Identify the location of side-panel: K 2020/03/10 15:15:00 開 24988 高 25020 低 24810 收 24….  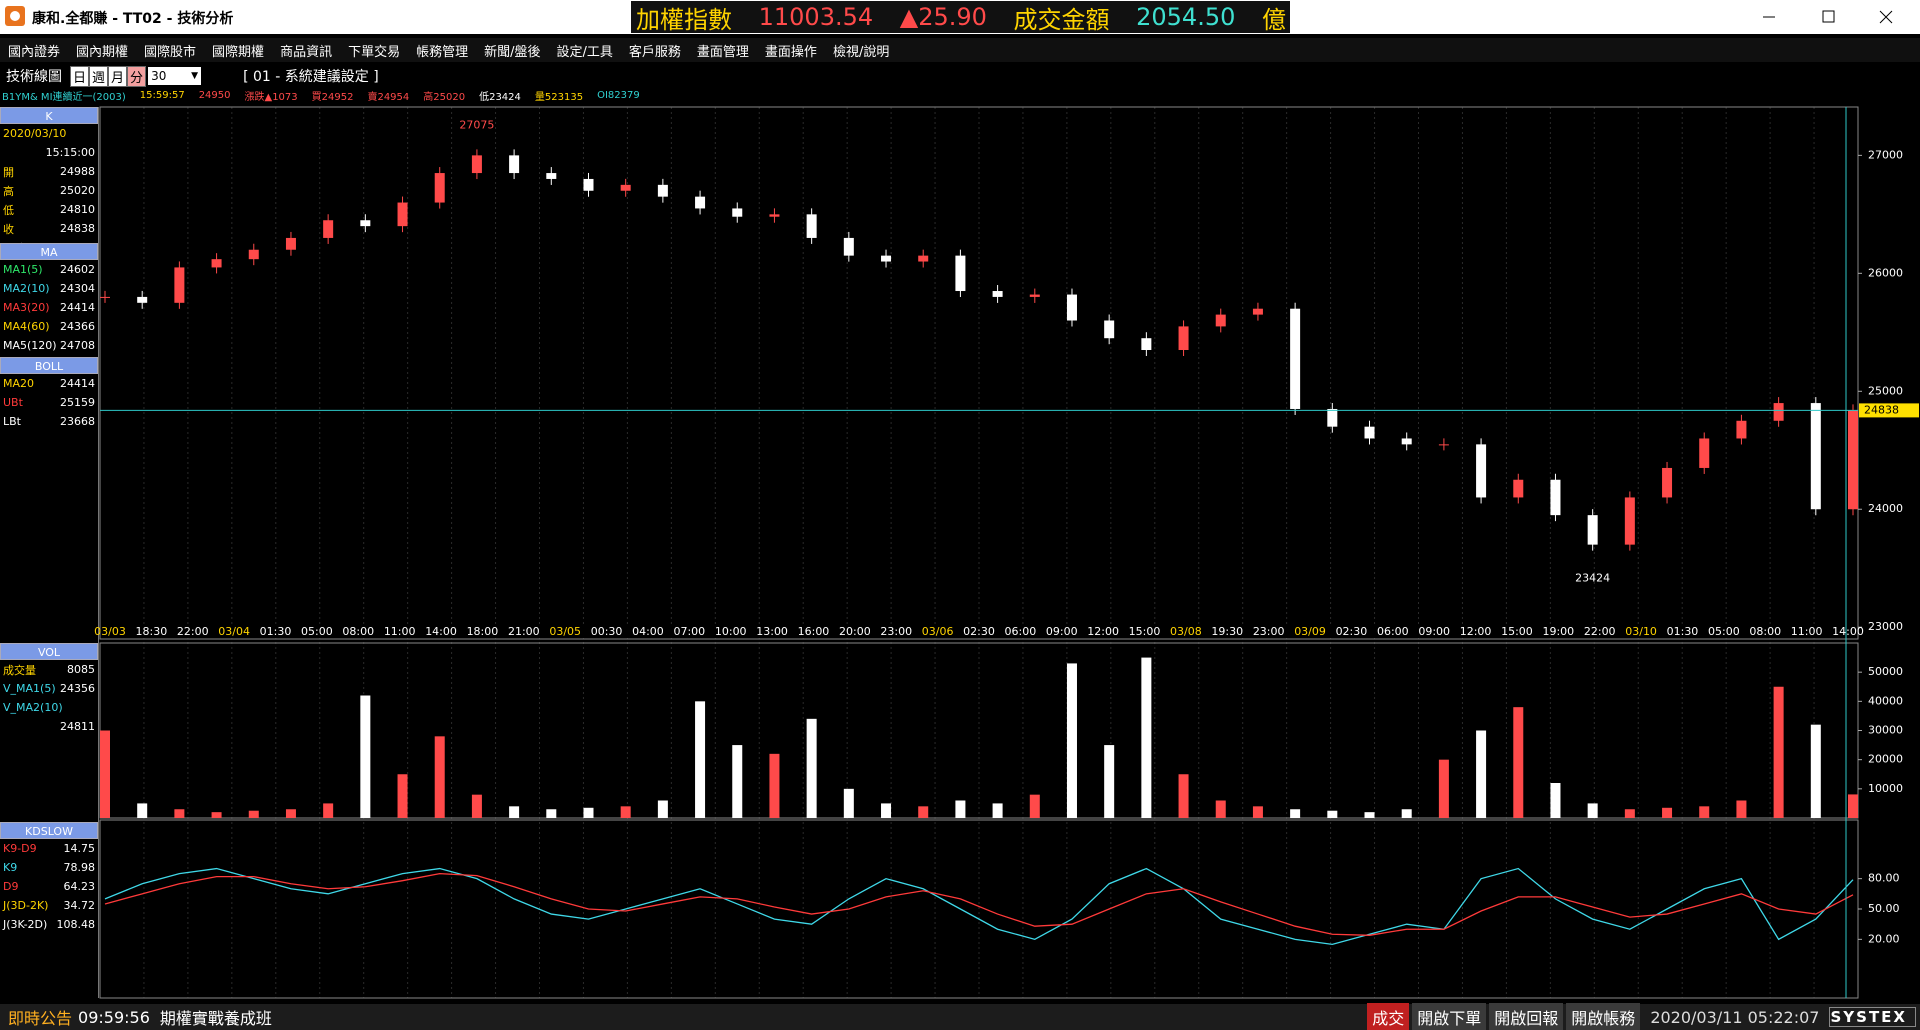
(49, 552).